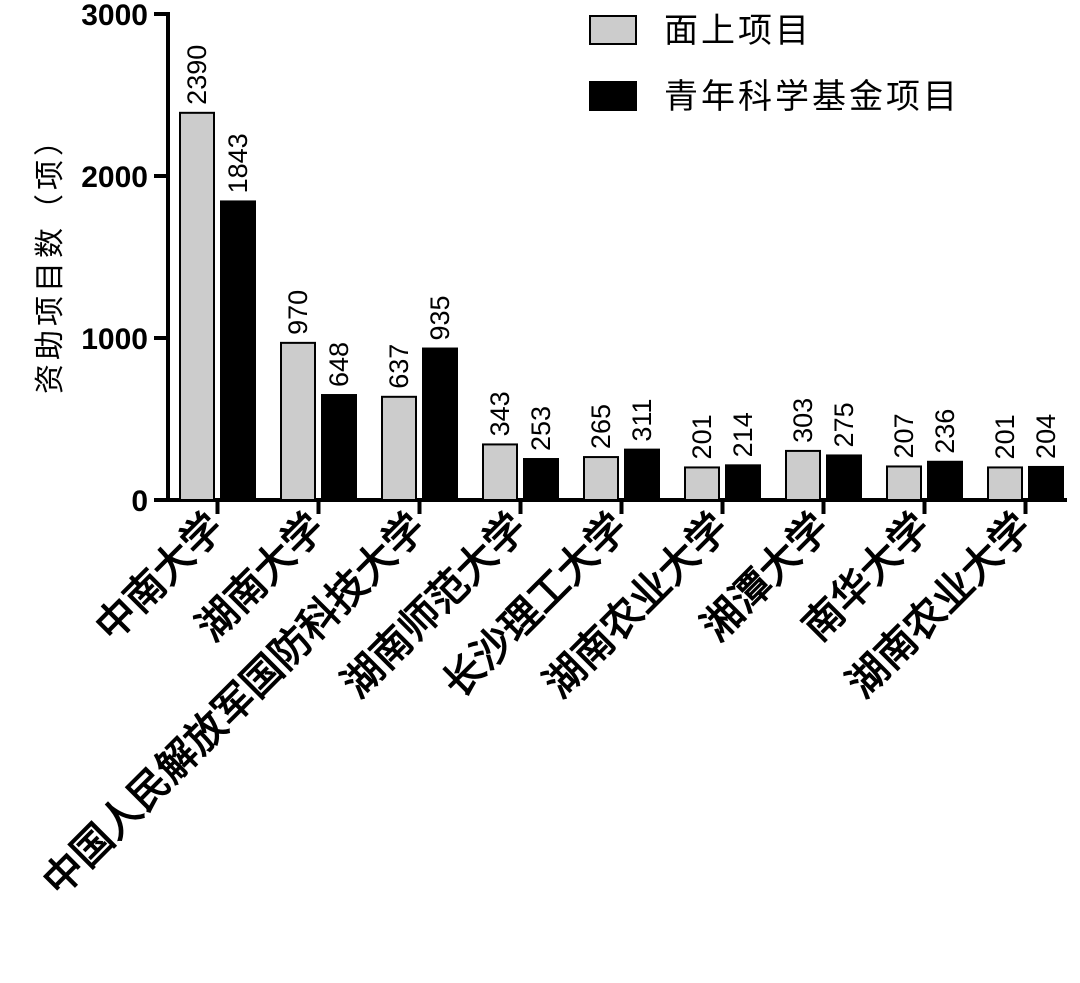  I want to click on data-label: 303, so click(803, 420).